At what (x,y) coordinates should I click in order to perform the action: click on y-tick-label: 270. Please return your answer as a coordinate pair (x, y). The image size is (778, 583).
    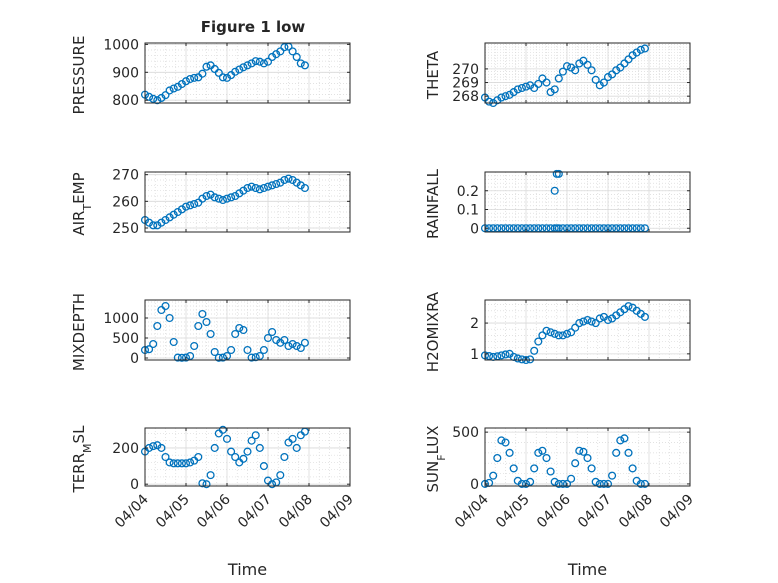
    Looking at the image, I should click on (125, 176).